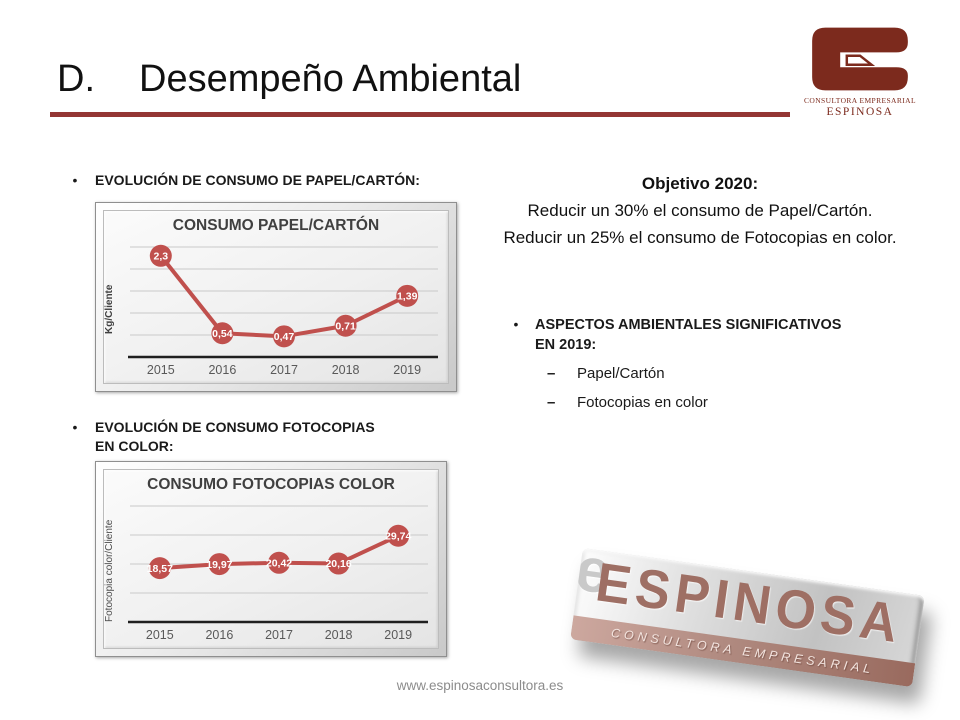 The height and width of the screenshot is (720, 960). I want to click on svg-text: 20,16, so click(338, 564).